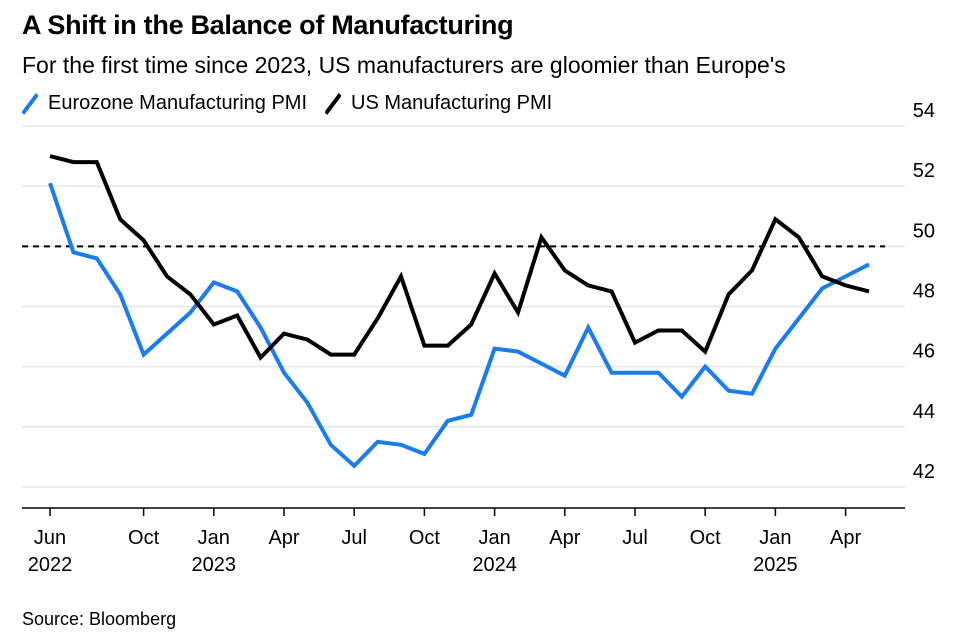 Image resolution: width=963 pixels, height=641 pixels. Describe the element at coordinates (924, 352) in the screenshot. I see `y-tick-label-46: 46` at that location.